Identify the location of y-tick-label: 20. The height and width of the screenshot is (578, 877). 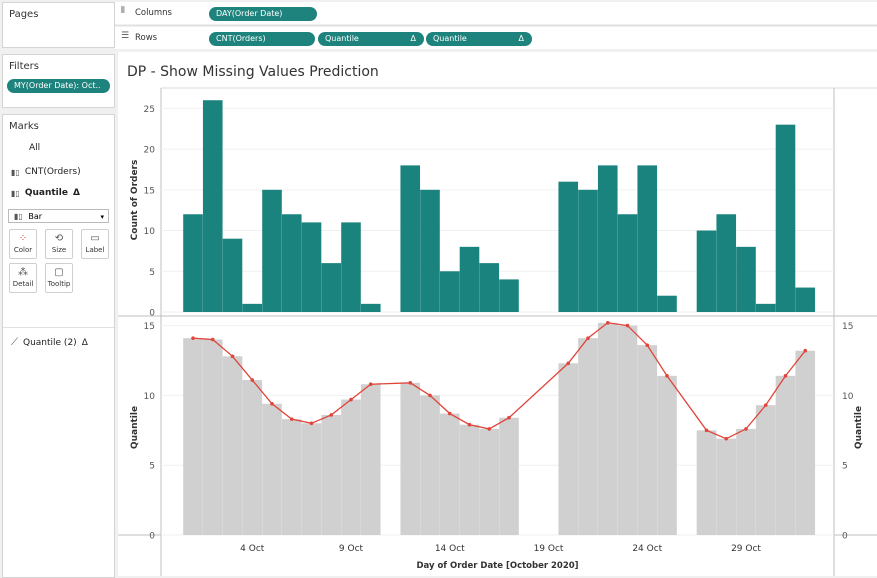
(150, 151).